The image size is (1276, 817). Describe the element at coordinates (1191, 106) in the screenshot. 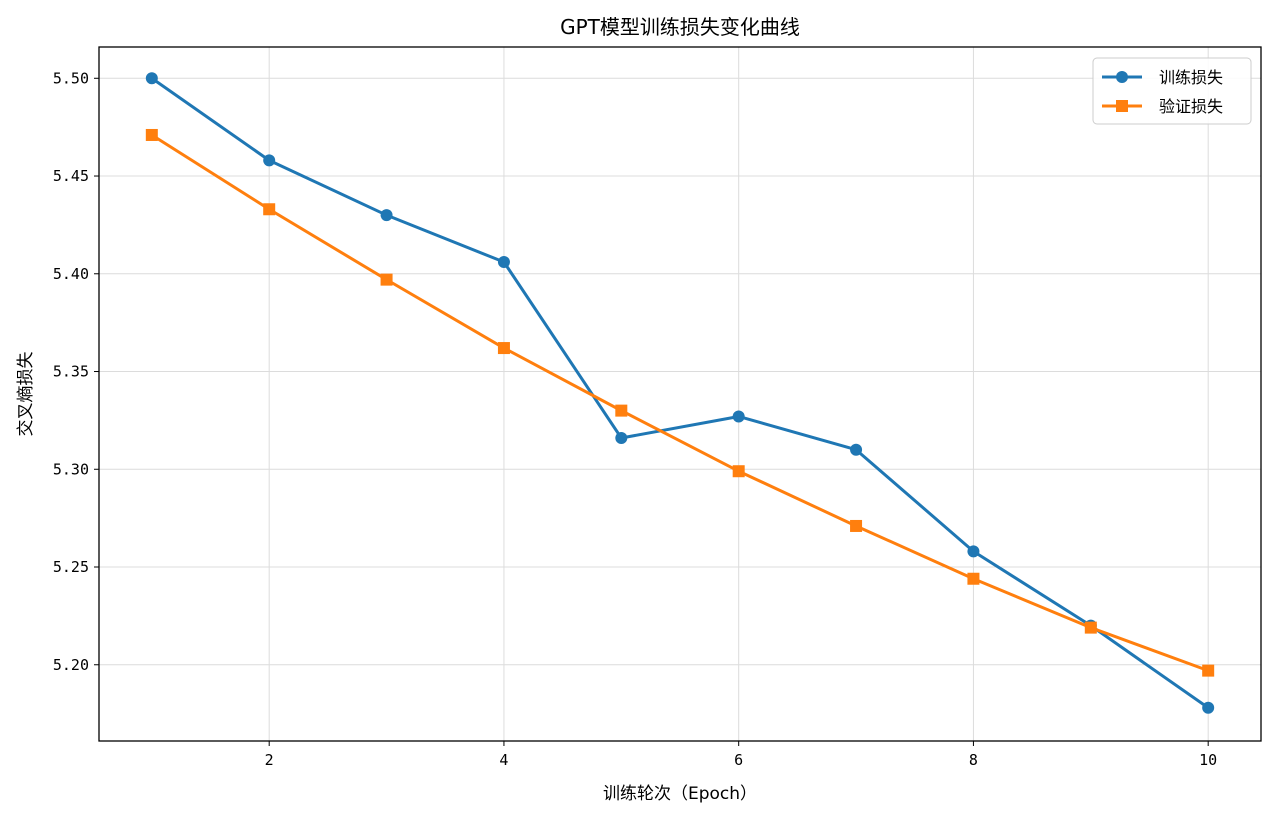

I see `legend-label: 验证损失` at that location.